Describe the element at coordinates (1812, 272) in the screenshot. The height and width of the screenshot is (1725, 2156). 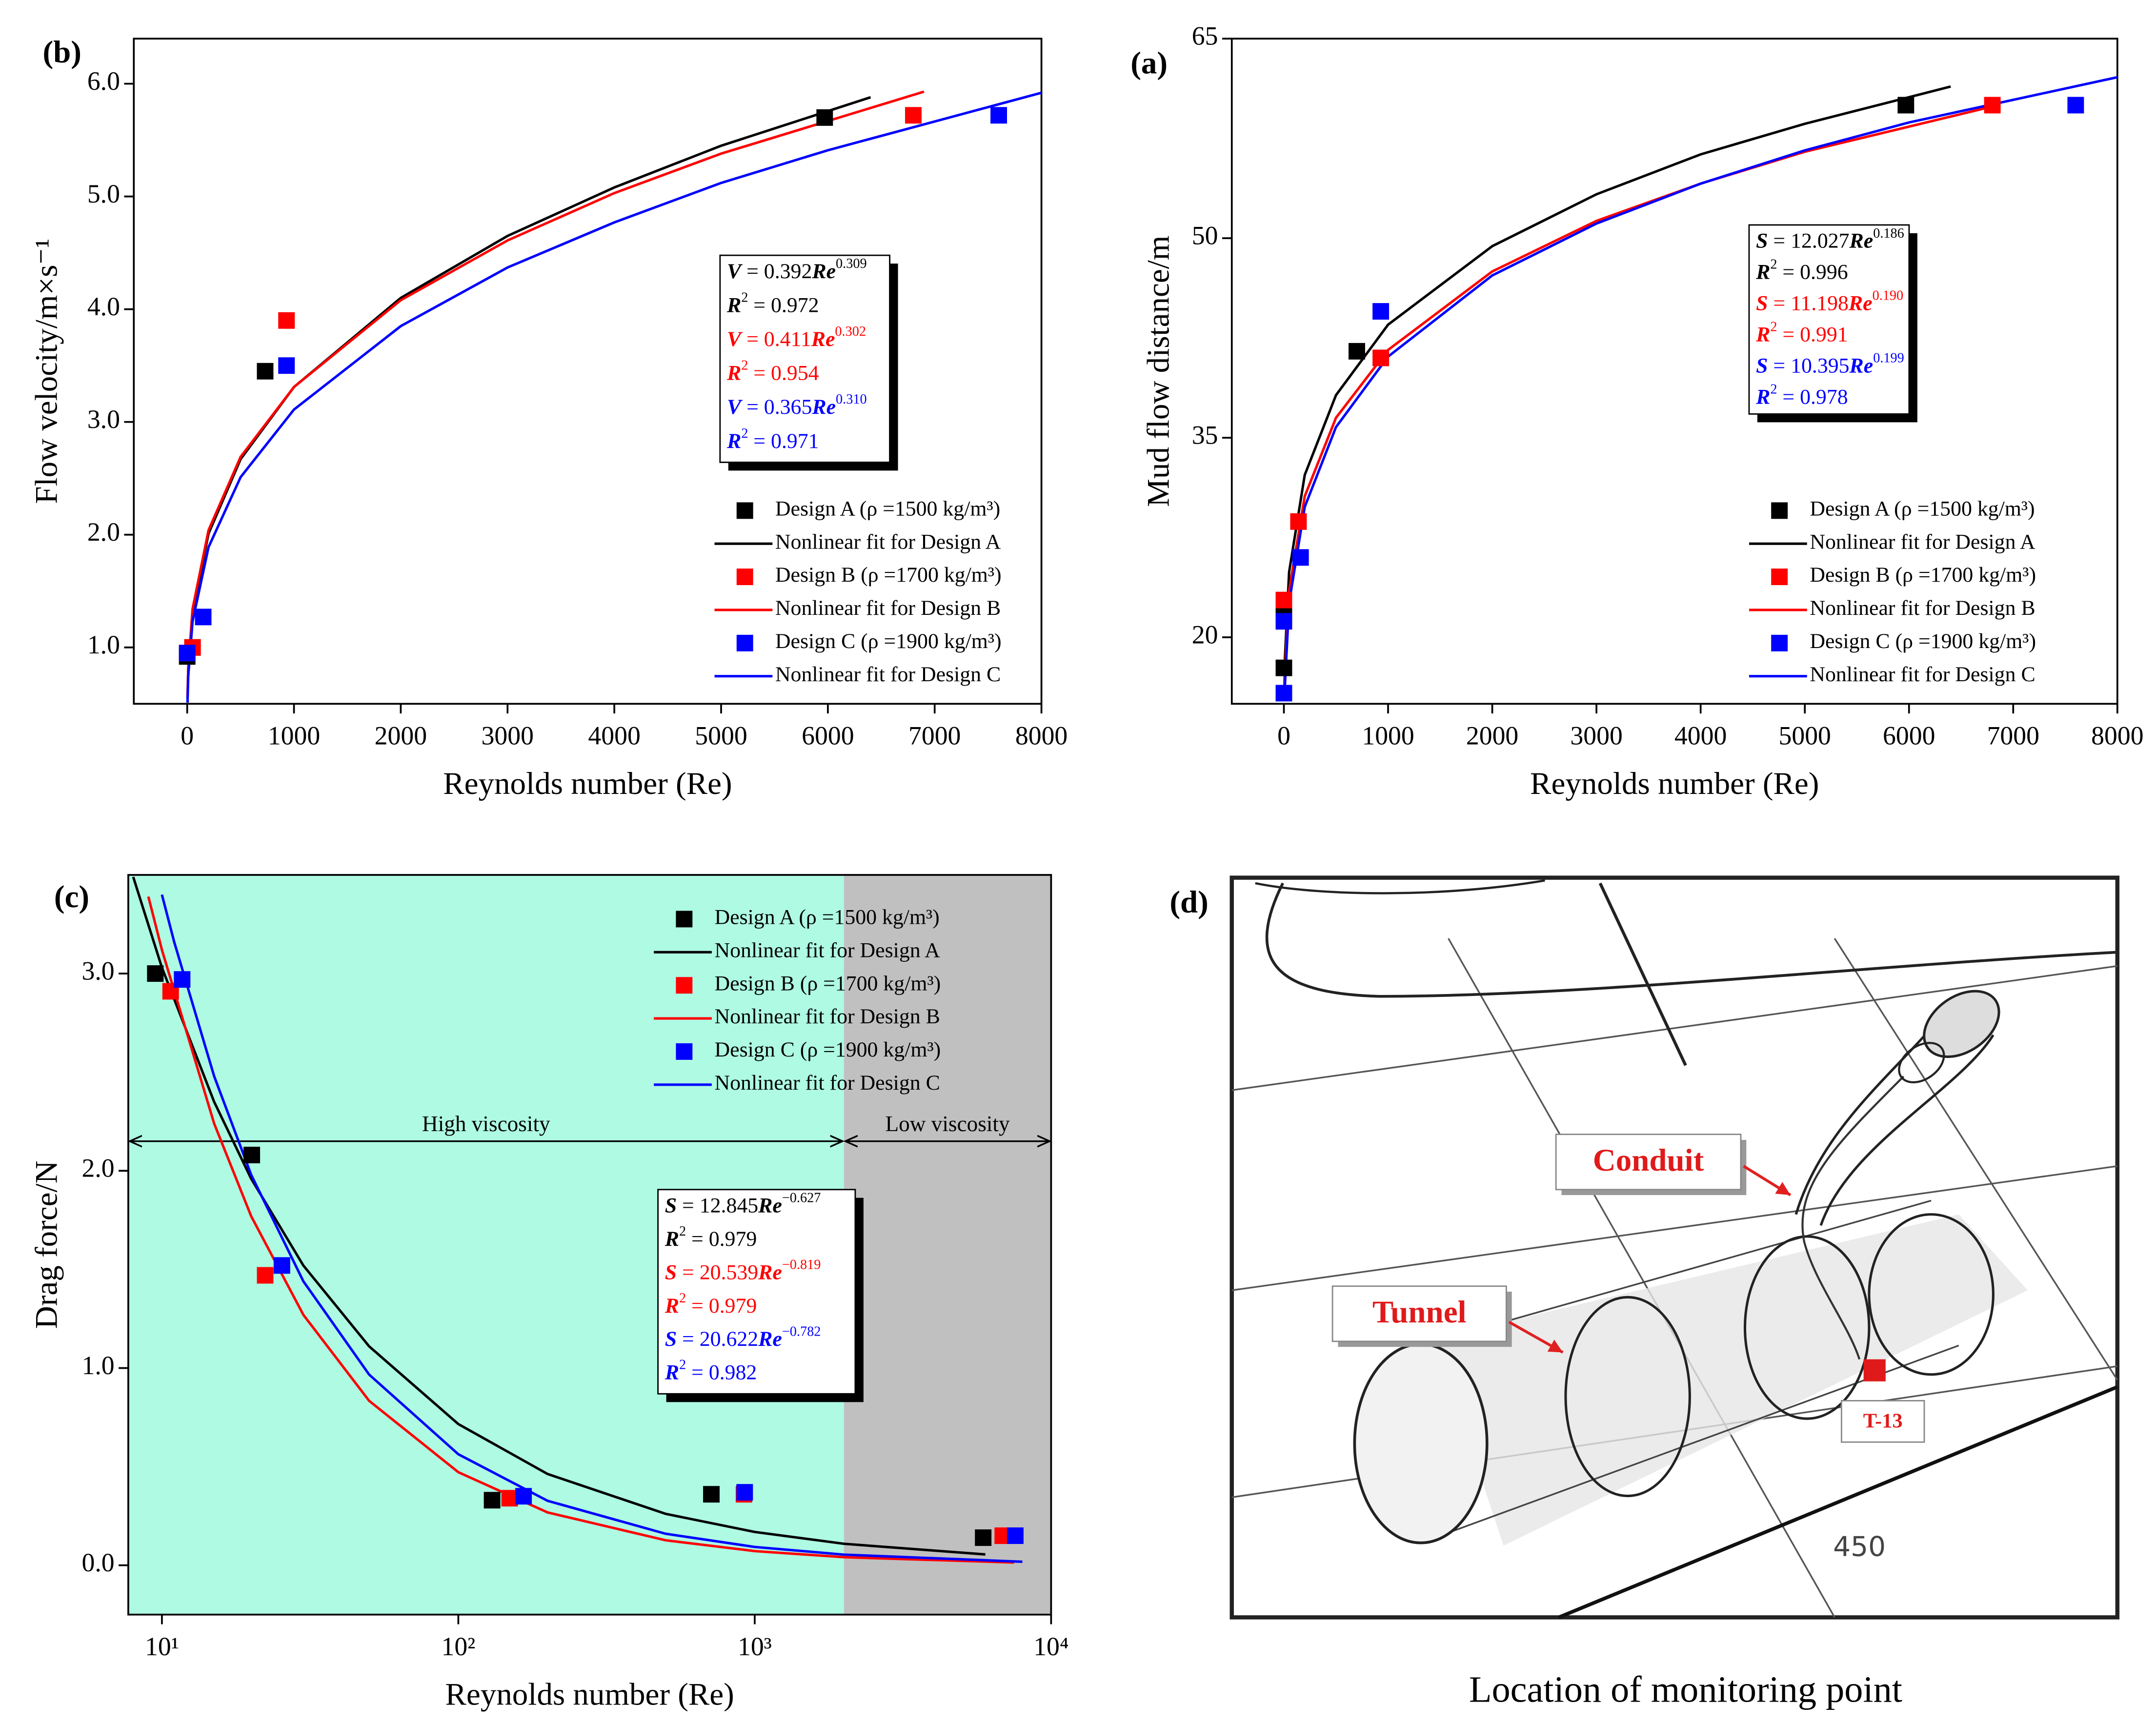
I see `equation-part: = 0.996` at that location.